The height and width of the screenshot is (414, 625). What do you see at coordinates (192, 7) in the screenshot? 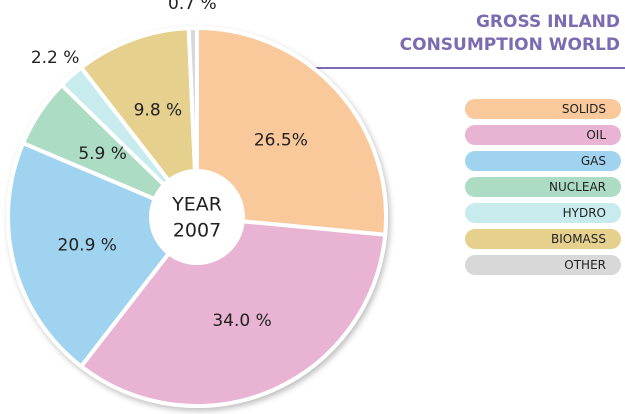
I see `slice-label: 0.7 %` at bounding box center [192, 7].